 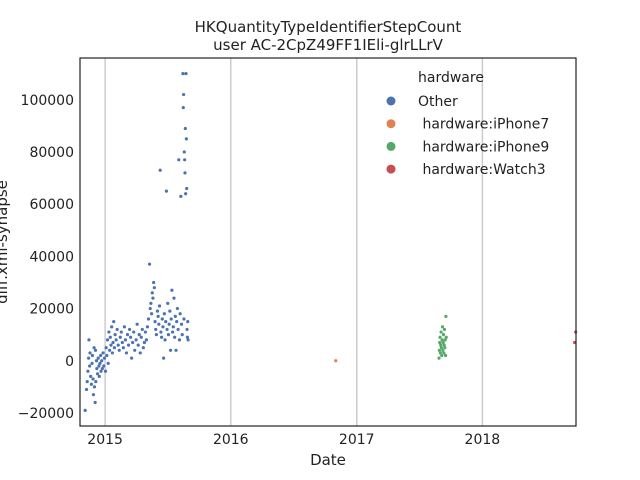 What do you see at coordinates (328, 45) in the screenshot?
I see `chart-subtitle: user AC-2CpZ49FF1IEli-glrLLrV` at bounding box center [328, 45].